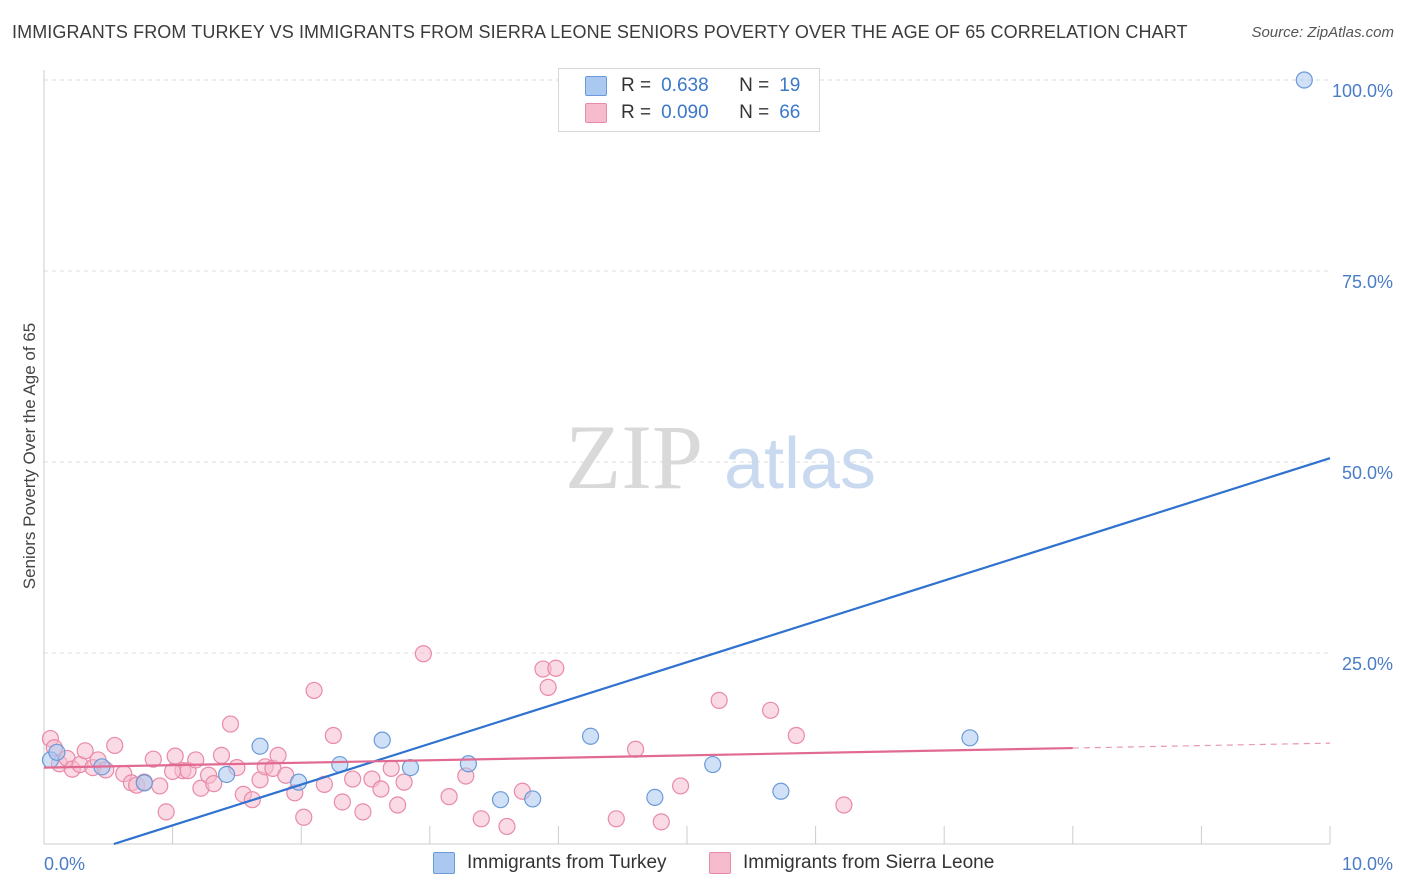  I want to click on legend-r-value: 0.090, so click(685, 112).